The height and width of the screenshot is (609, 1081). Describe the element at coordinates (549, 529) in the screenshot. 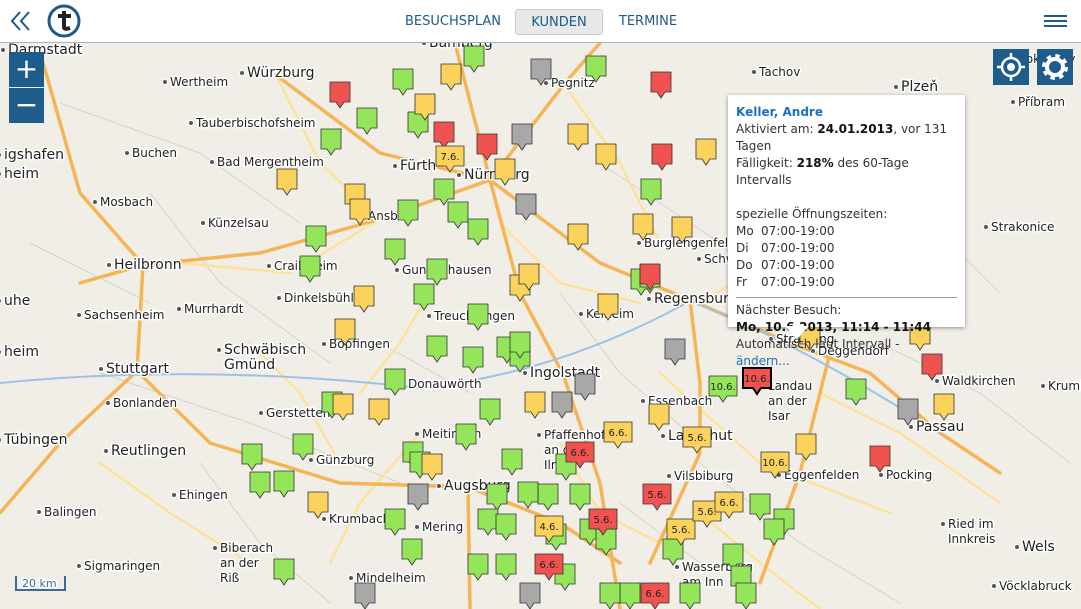

I see `customer-marker: 4.6.` at that location.